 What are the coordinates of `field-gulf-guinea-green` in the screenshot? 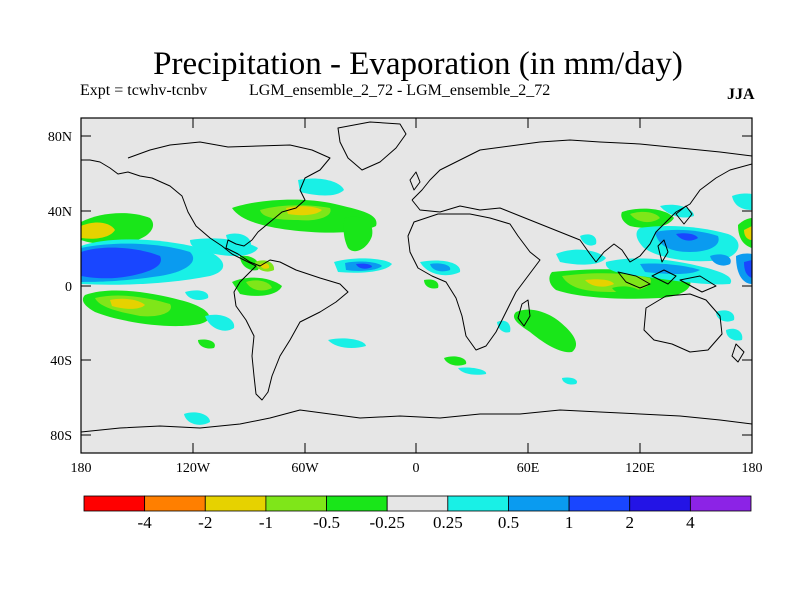 It's located at (431, 284).